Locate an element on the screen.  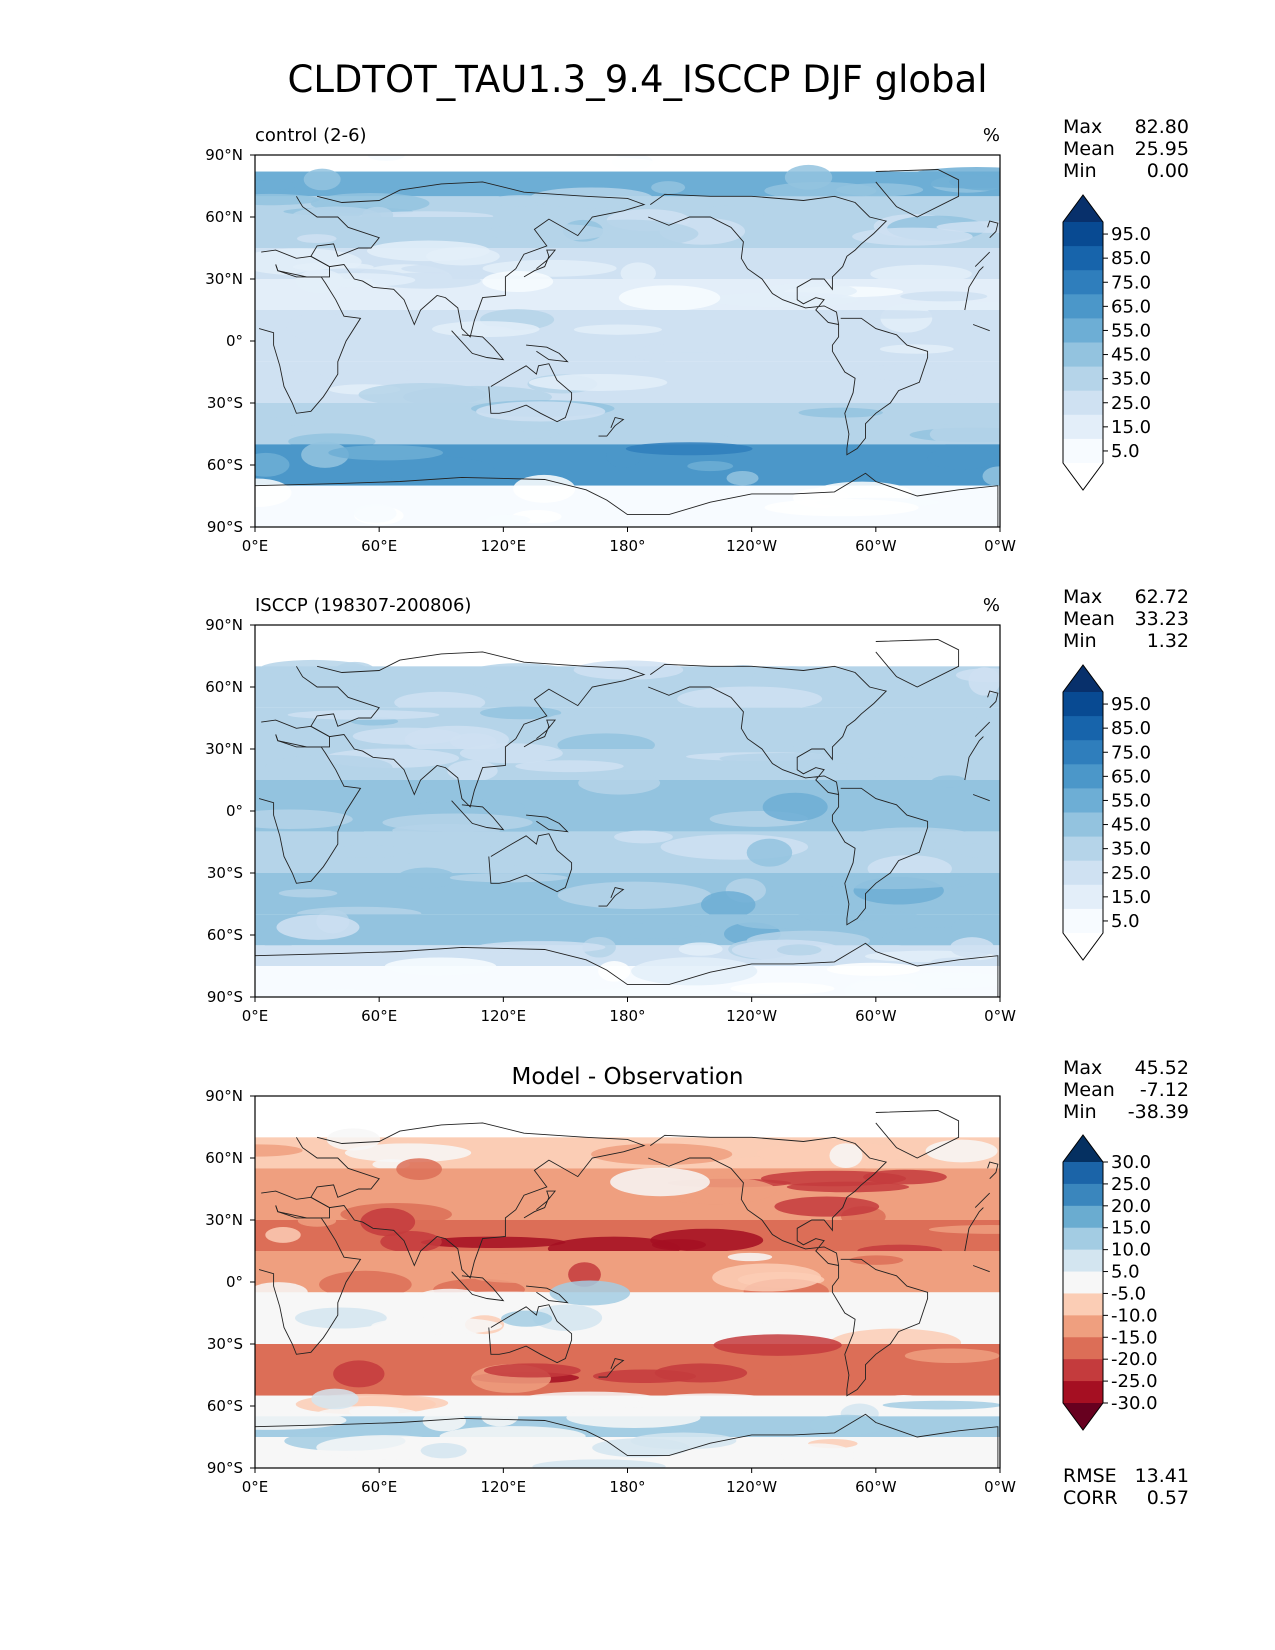
colorbar-tick-label: 15.0 is located at coordinates (1131, 427).